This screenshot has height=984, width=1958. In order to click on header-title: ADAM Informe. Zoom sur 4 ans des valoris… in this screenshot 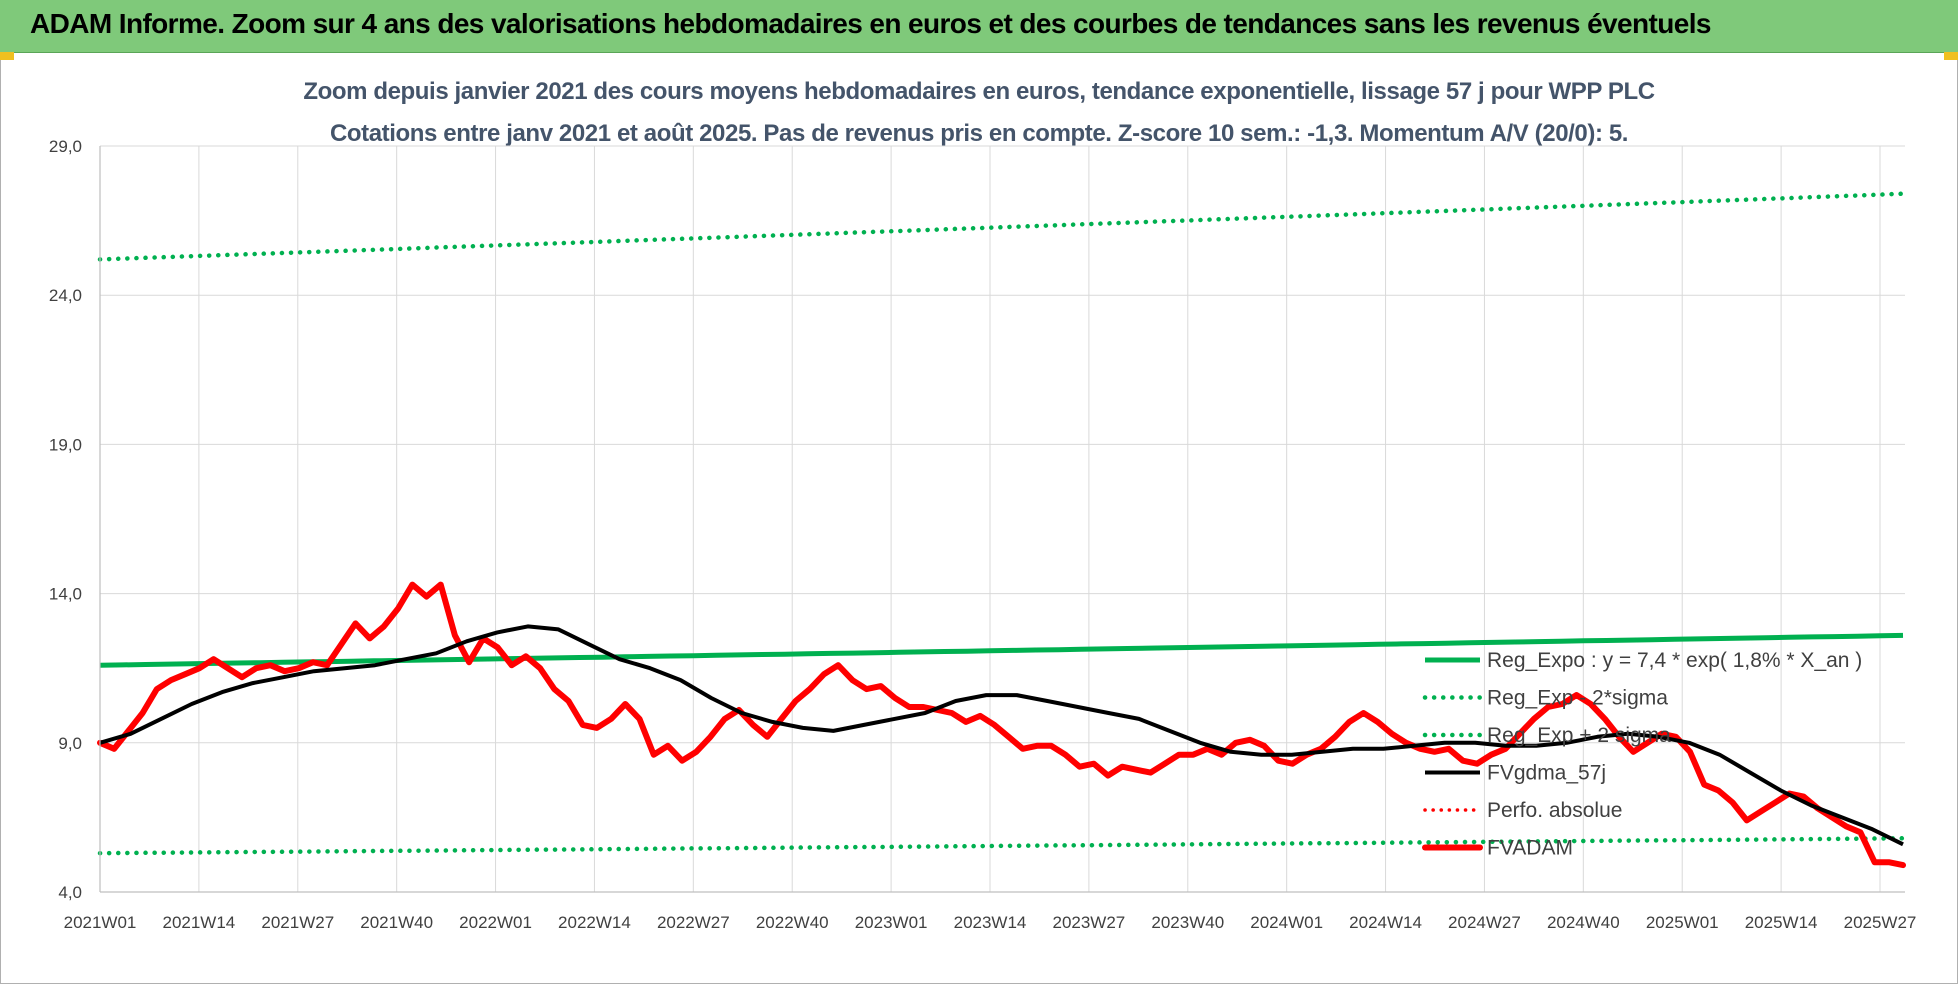, I will do `click(870, 23)`.